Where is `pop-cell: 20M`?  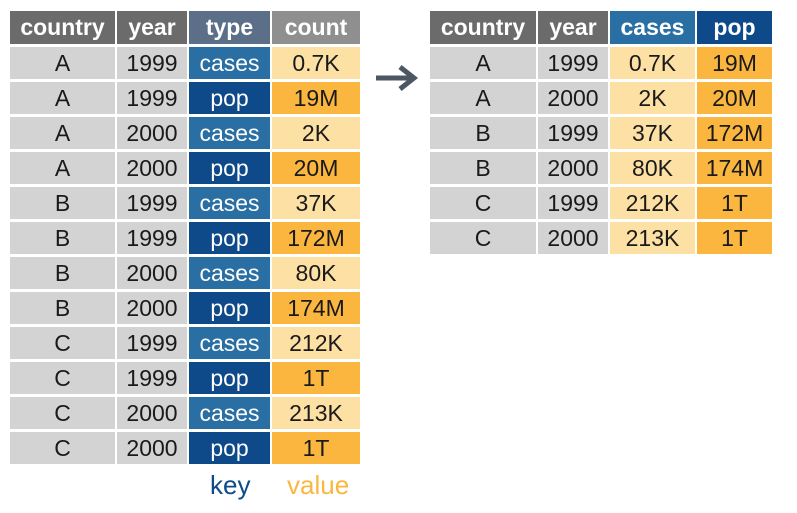 pop-cell: 20M is located at coordinates (734, 98).